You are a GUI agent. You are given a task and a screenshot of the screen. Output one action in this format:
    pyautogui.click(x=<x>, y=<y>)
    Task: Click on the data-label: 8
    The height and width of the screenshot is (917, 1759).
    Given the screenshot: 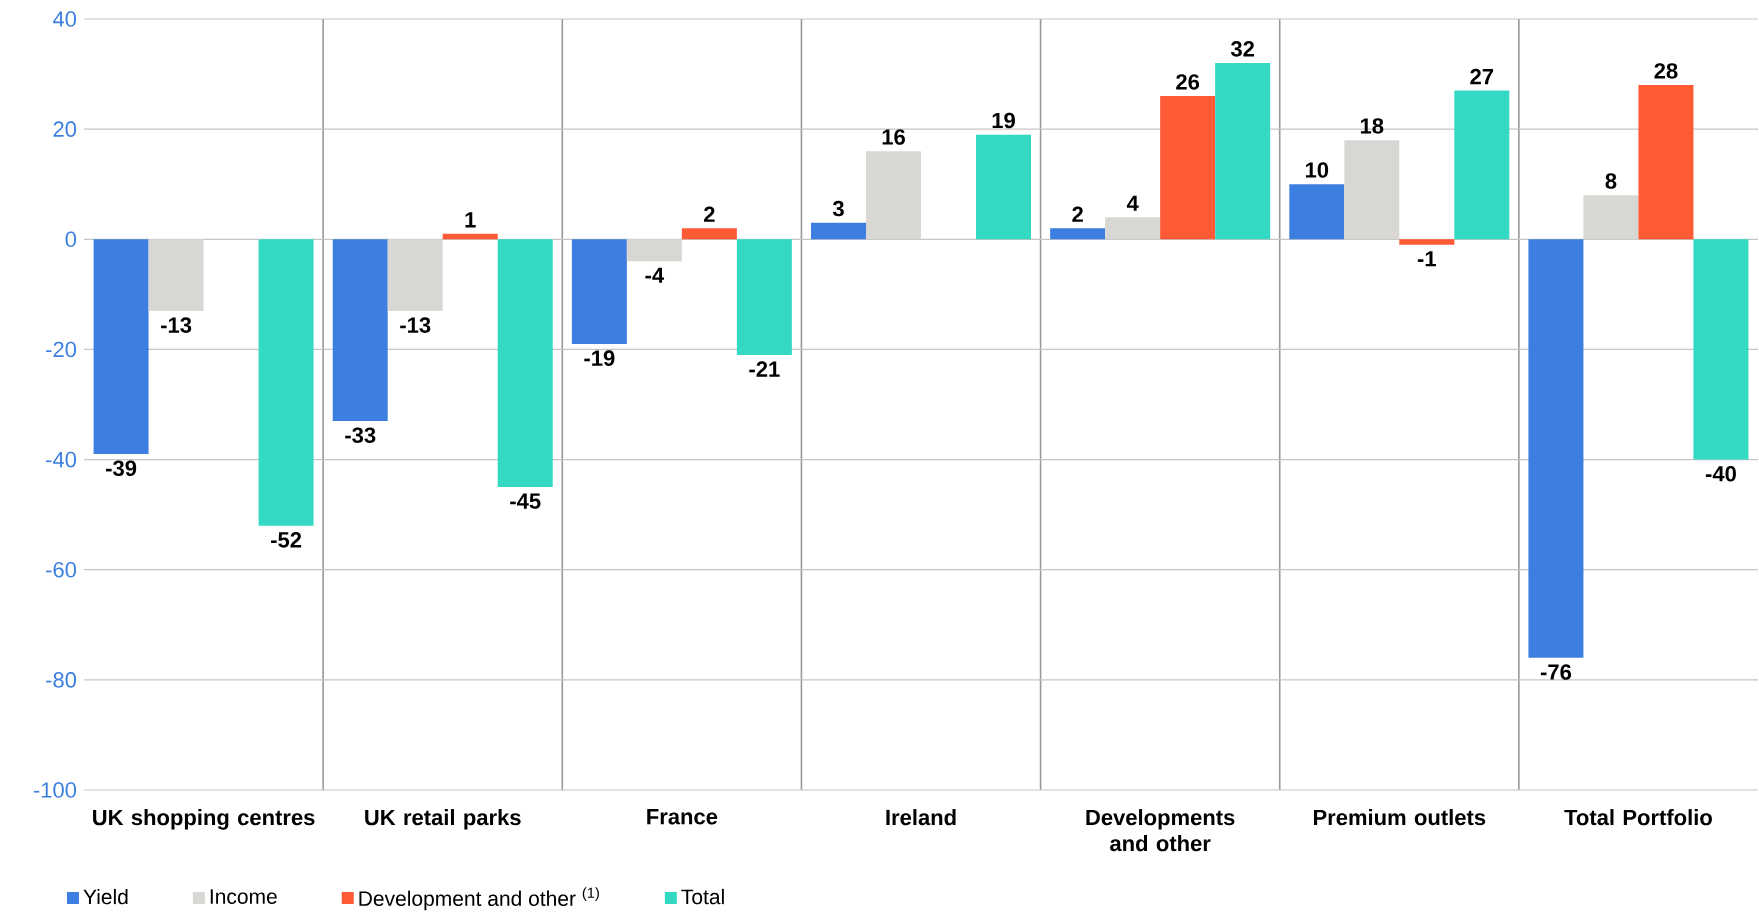 What is the action you would take?
    pyautogui.click(x=1611, y=181)
    